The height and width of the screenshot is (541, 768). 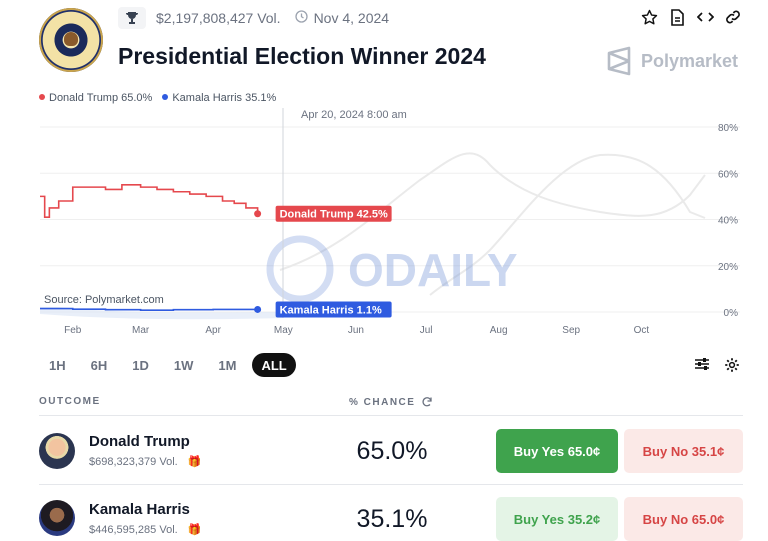 What do you see at coordinates (499, 330) in the screenshot?
I see `x-tick-label: Aug` at bounding box center [499, 330].